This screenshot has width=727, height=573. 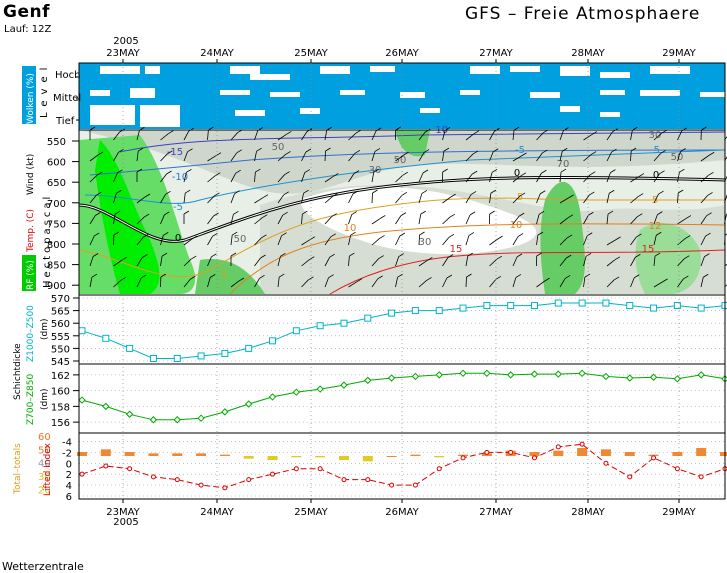 What do you see at coordinates (123, 512) in the screenshot?
I see `bottom-day-label: 23MAY` at bounding box center [123, 512].